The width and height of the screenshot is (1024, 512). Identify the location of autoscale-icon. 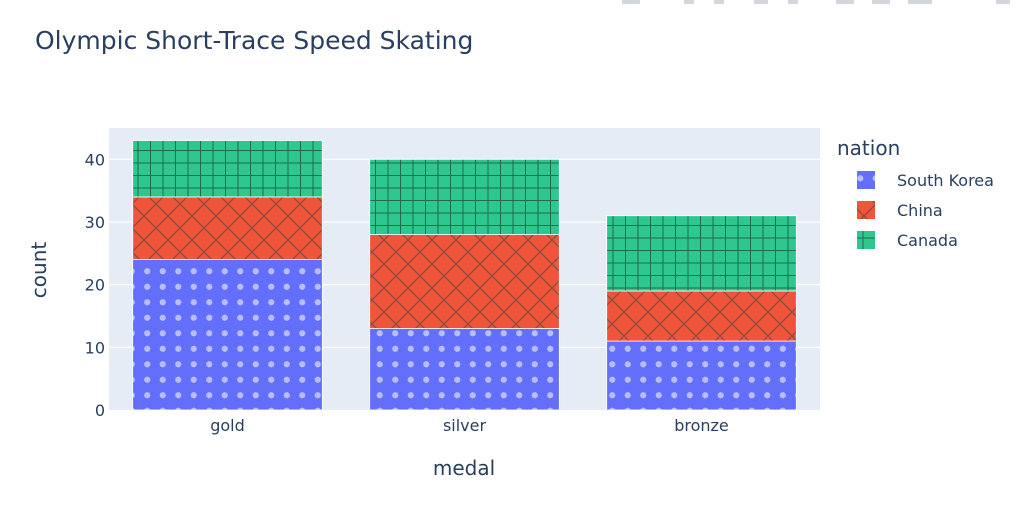
(920, 2).